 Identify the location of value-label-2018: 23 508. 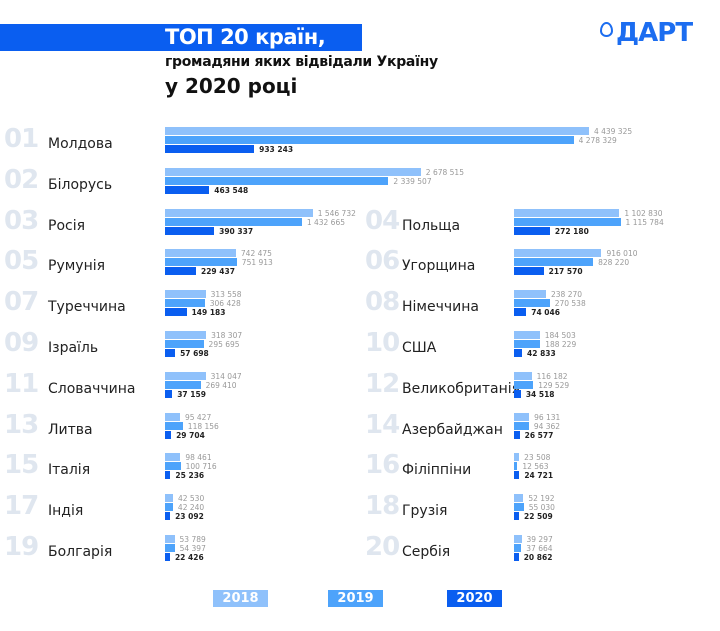
(537, 458).